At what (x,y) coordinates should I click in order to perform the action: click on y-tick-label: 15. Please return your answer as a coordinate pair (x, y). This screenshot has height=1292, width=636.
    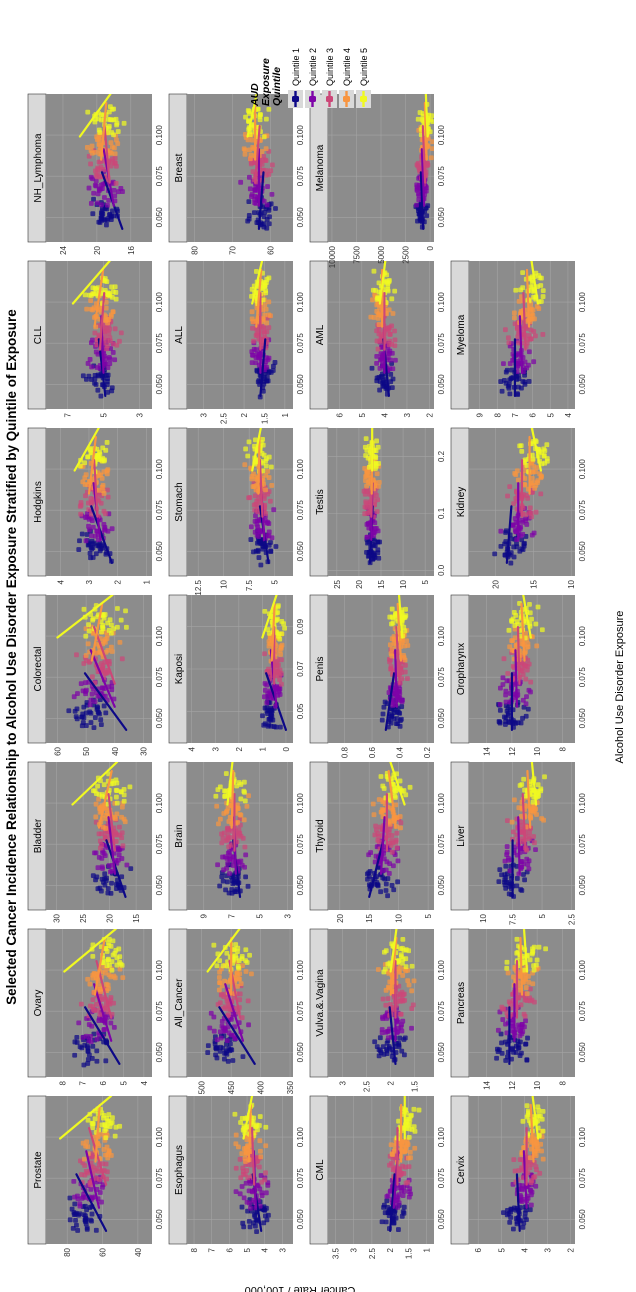
    Looking at the image, I should click on (533, 583).